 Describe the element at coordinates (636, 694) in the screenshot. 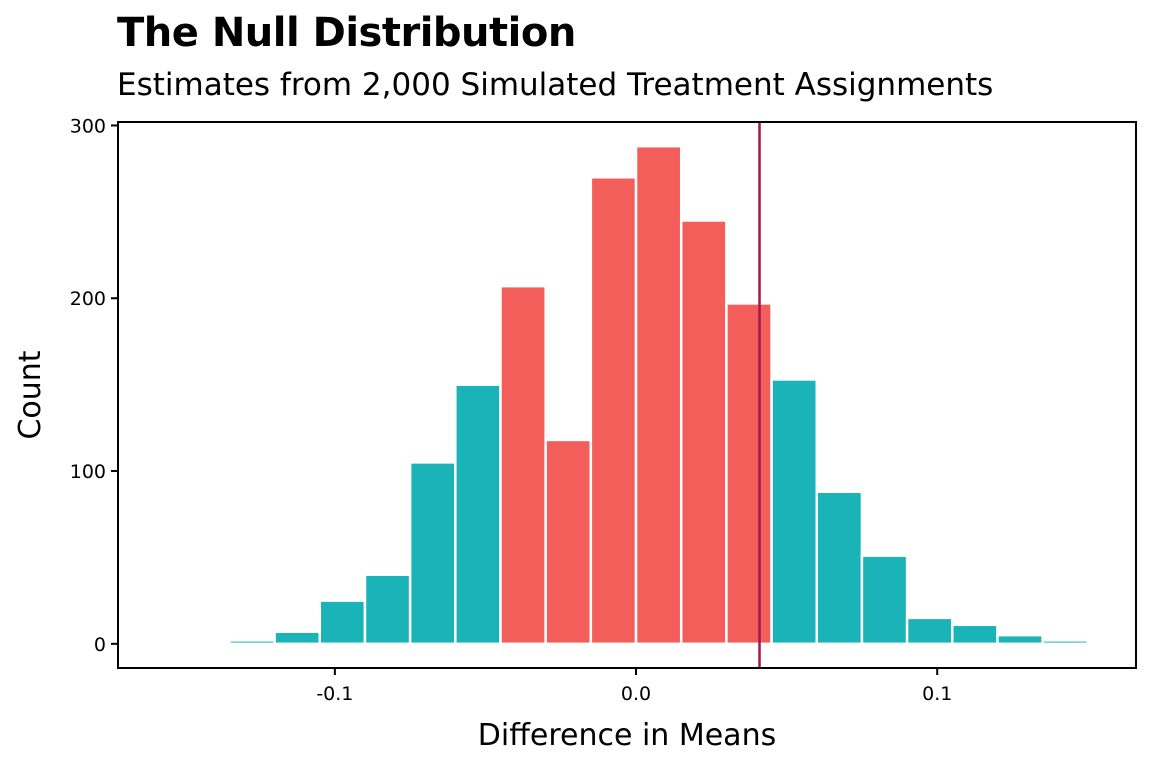

I see `x-tick-label: 0.0` at that location.